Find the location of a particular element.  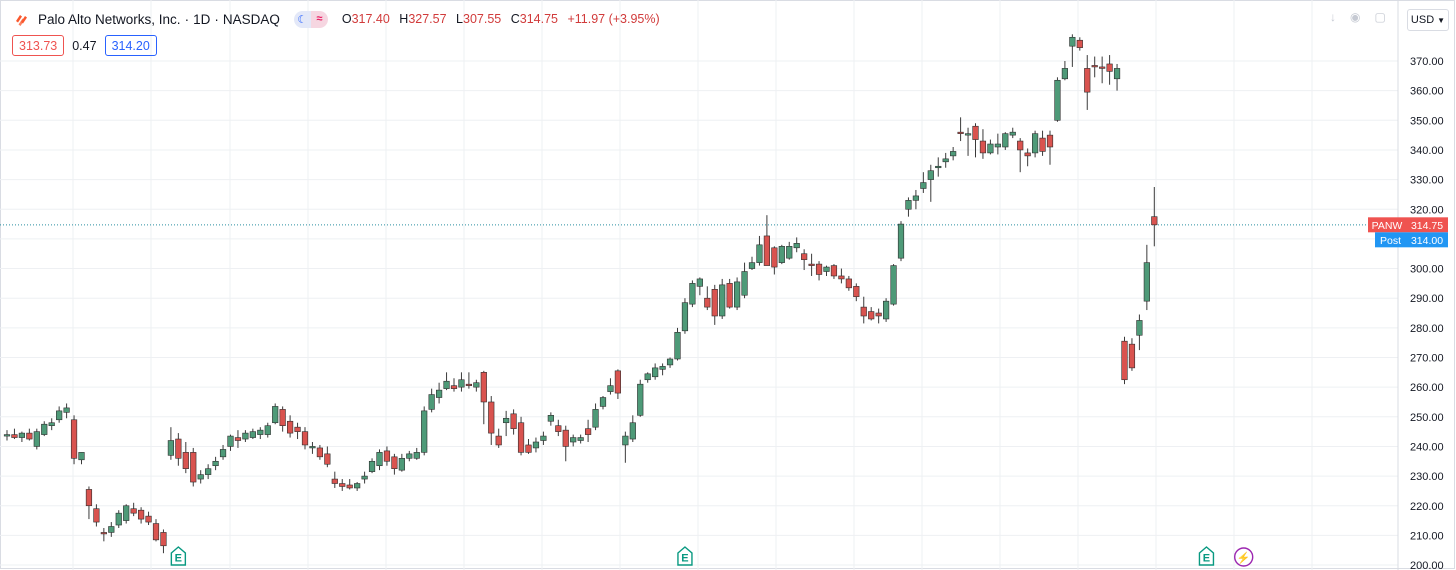

y-tick-label: 290.00 is located at coordinates (1427, 299).